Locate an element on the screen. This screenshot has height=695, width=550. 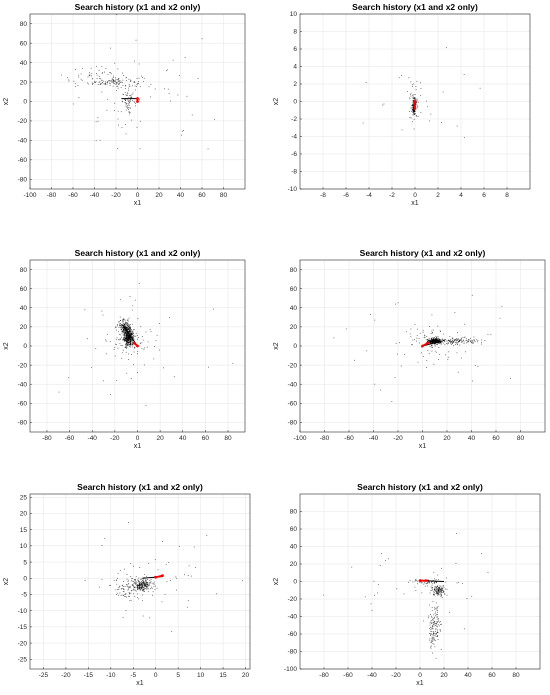
x-tick-label: 40 is located at coordinates (181, 195).